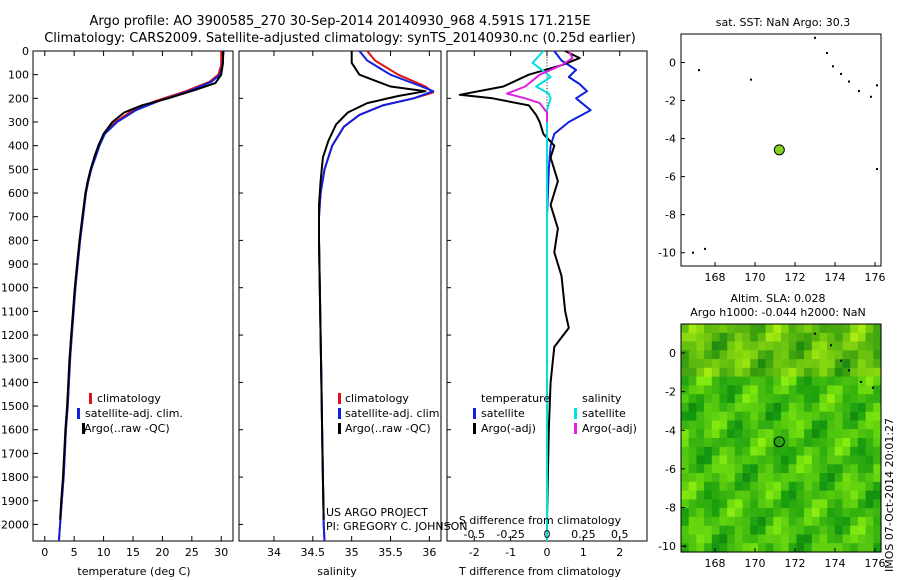 This screenshot has height=580, width=900. What do you see at coordinates (835, 277) in the screenshot?
I see `x-tick-label: 174` at bounding box center [835, 277].